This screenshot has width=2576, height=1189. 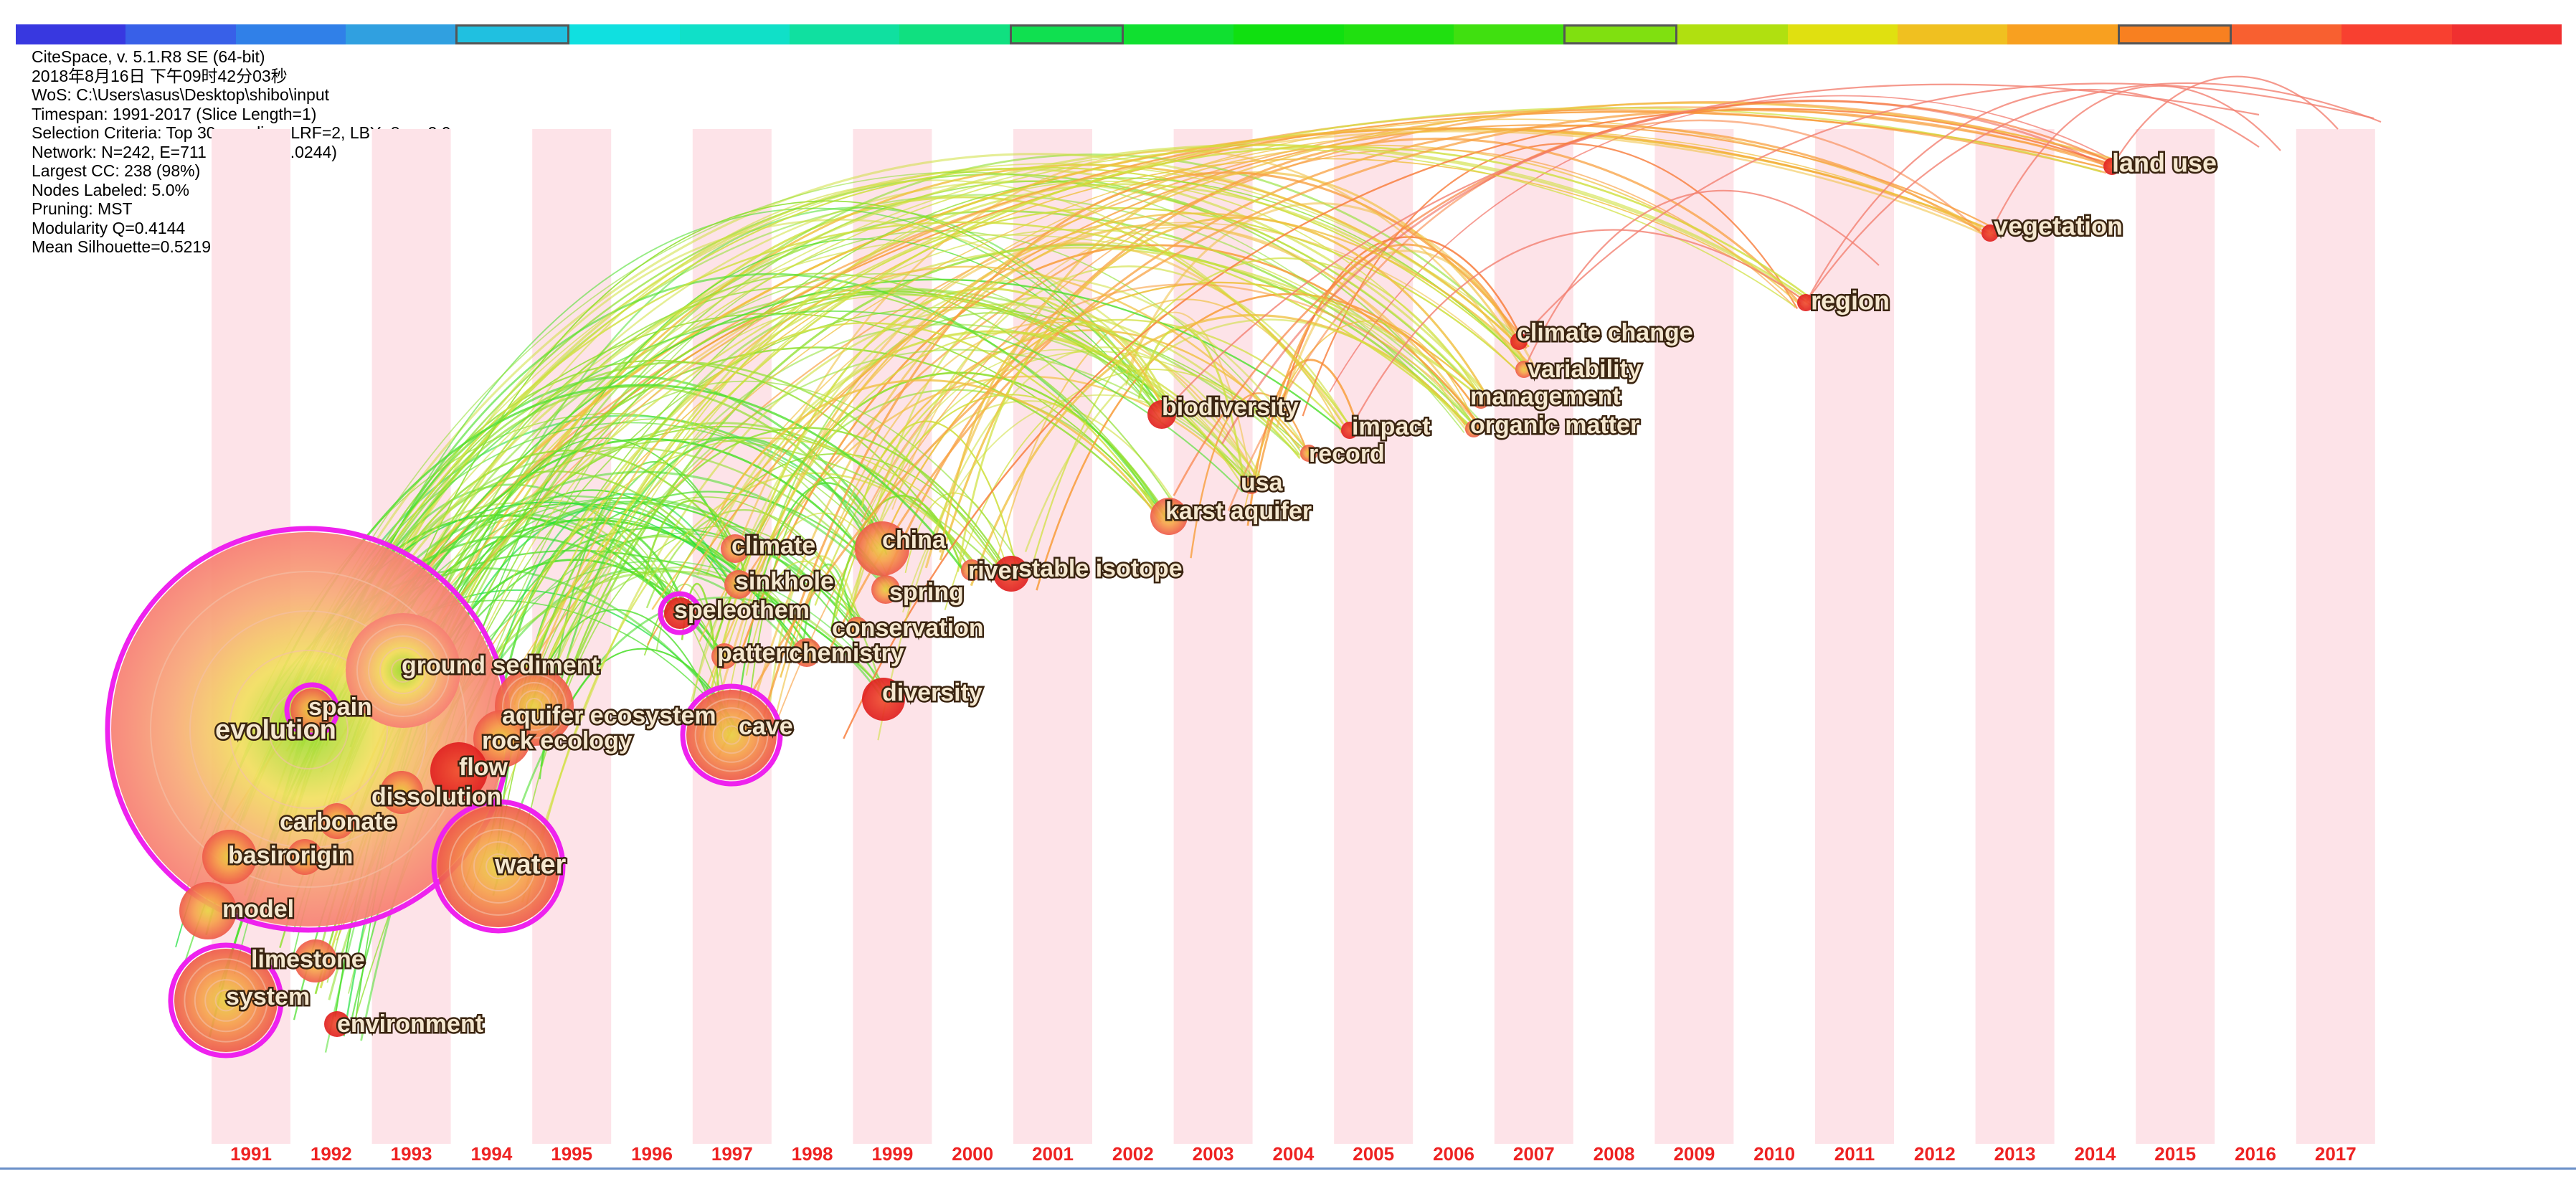 What do you see at coordinates (82, 208) in the screenshot?
I see `info-line: Pruning: MST` at bounding box center [82, 208].